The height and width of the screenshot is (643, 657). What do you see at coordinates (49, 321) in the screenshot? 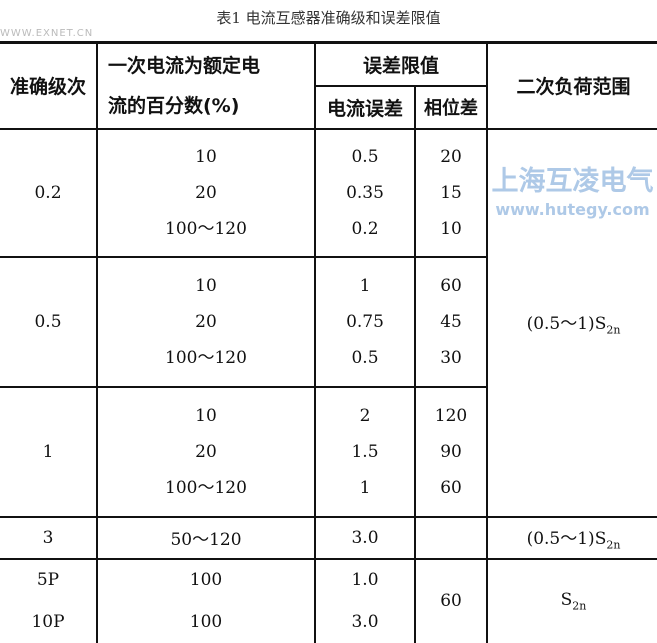
I see `class-cell: 0.5` at bounding box center [49, 321].